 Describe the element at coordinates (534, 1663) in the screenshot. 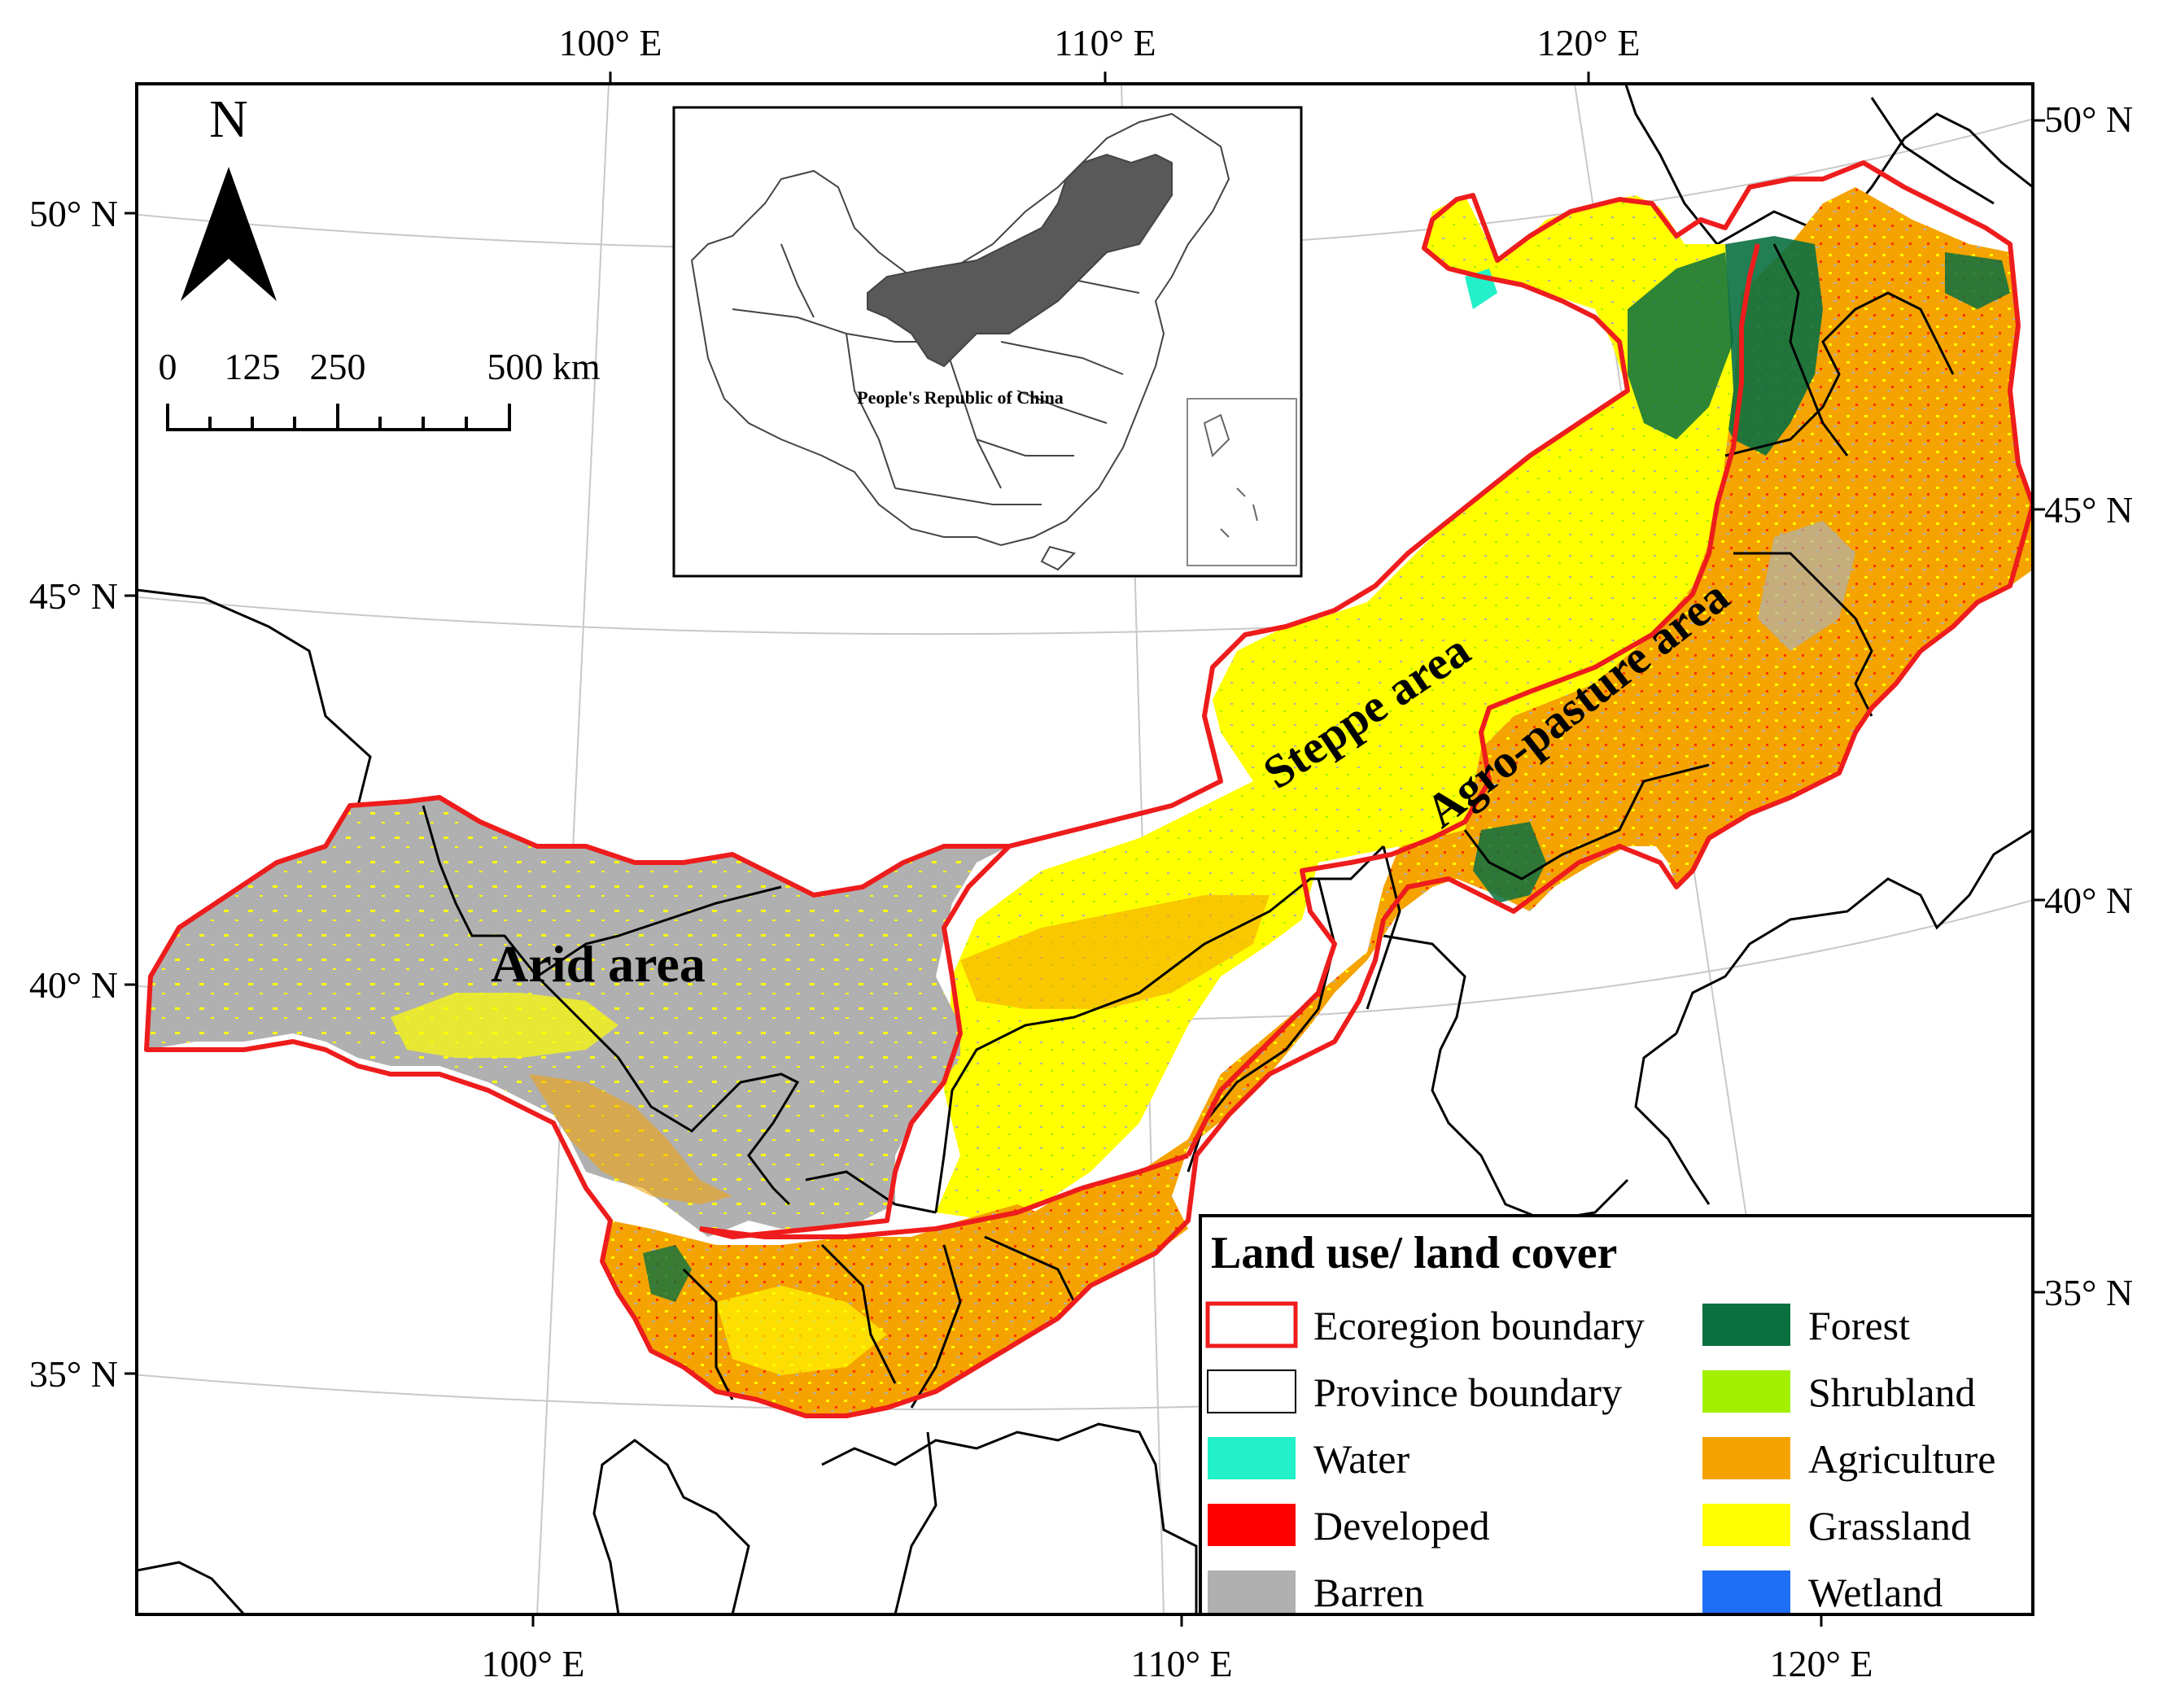

I see `coord-bottom-100e: 100° E` at that location.